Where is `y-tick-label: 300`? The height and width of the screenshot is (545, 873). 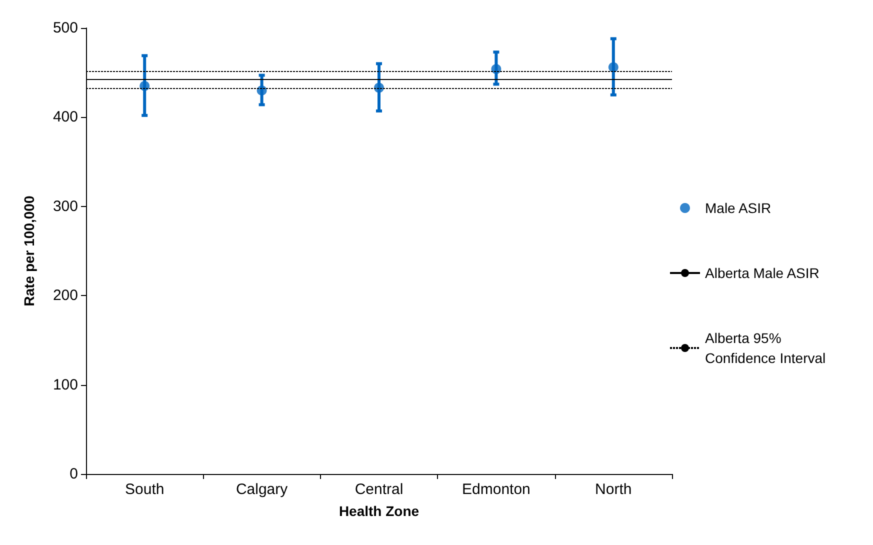
y-tick-label: 300 is located at coordinates (65, 206).